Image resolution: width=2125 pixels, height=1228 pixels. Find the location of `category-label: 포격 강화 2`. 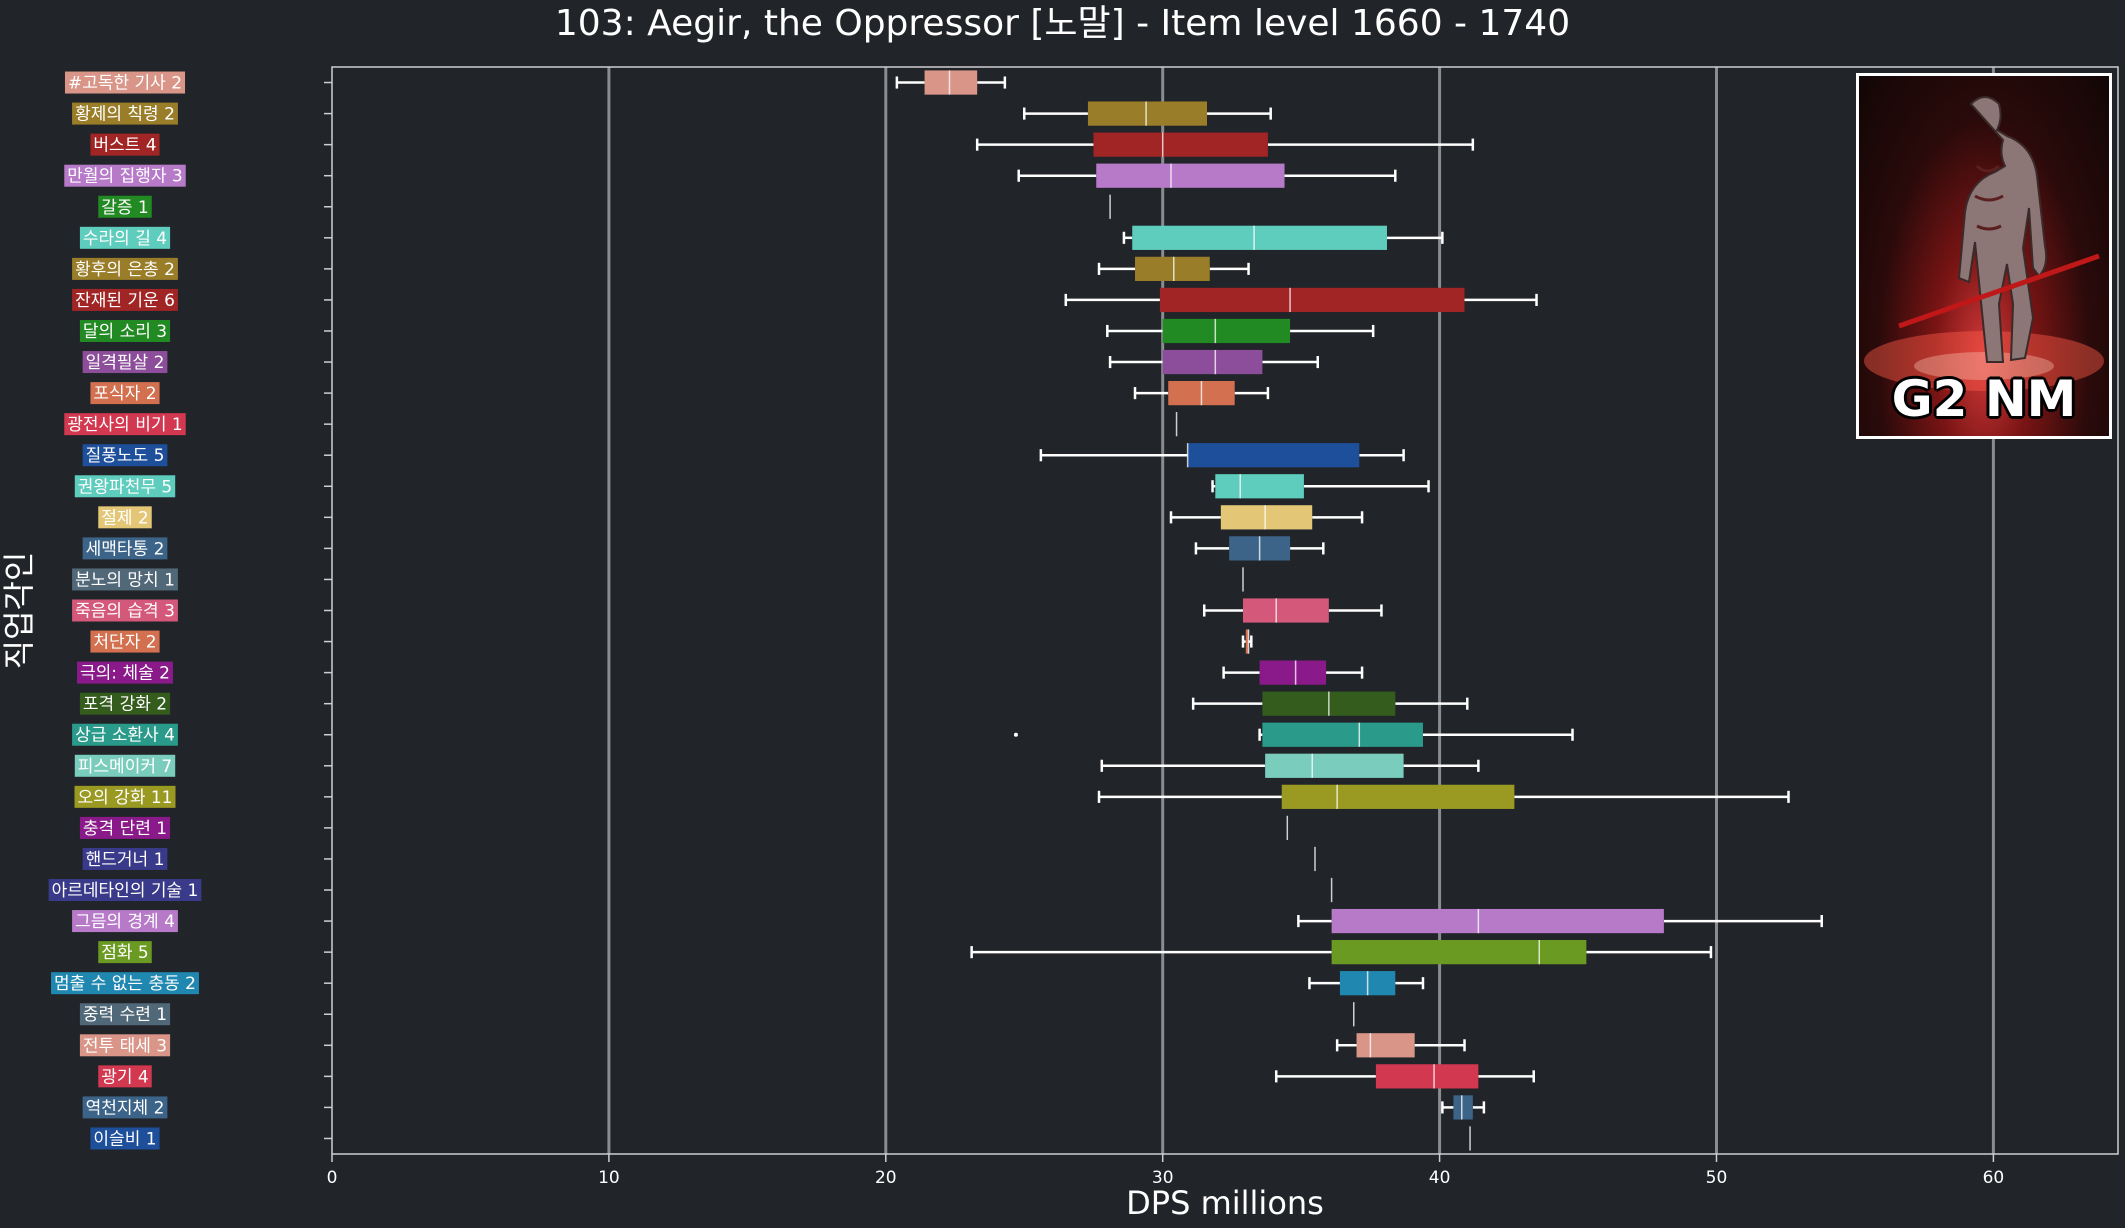

category-label: 포격 강화 2 is located at coordinates (125, 703).